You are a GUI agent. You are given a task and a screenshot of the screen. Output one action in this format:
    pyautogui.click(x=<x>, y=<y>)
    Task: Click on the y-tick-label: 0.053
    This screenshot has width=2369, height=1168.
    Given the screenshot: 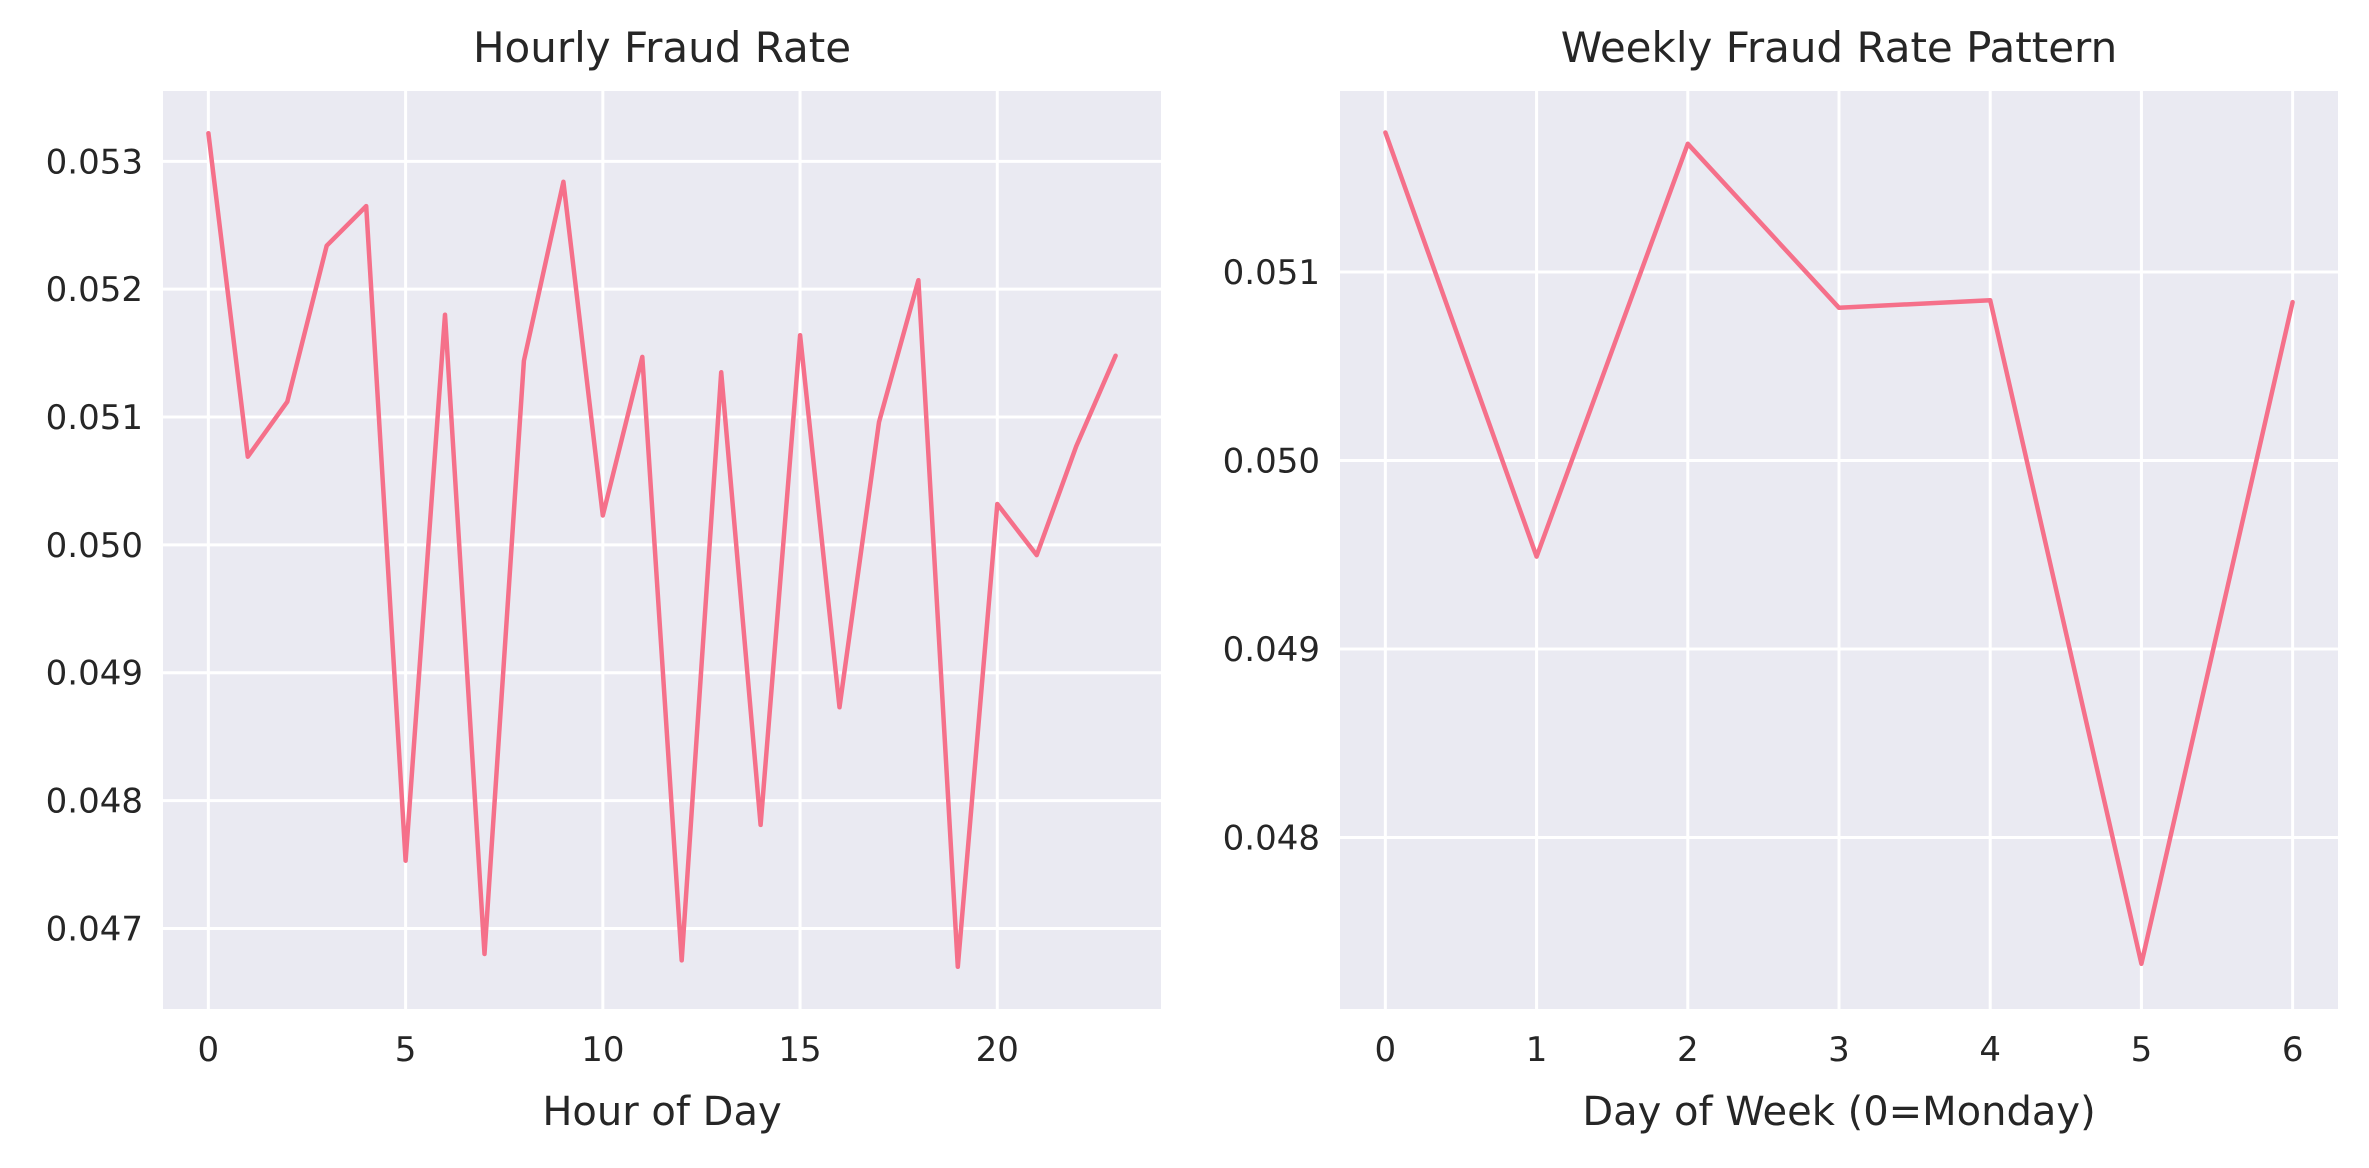 What is the action you would take?
    pyautogui.click(x=94, y=162)
    